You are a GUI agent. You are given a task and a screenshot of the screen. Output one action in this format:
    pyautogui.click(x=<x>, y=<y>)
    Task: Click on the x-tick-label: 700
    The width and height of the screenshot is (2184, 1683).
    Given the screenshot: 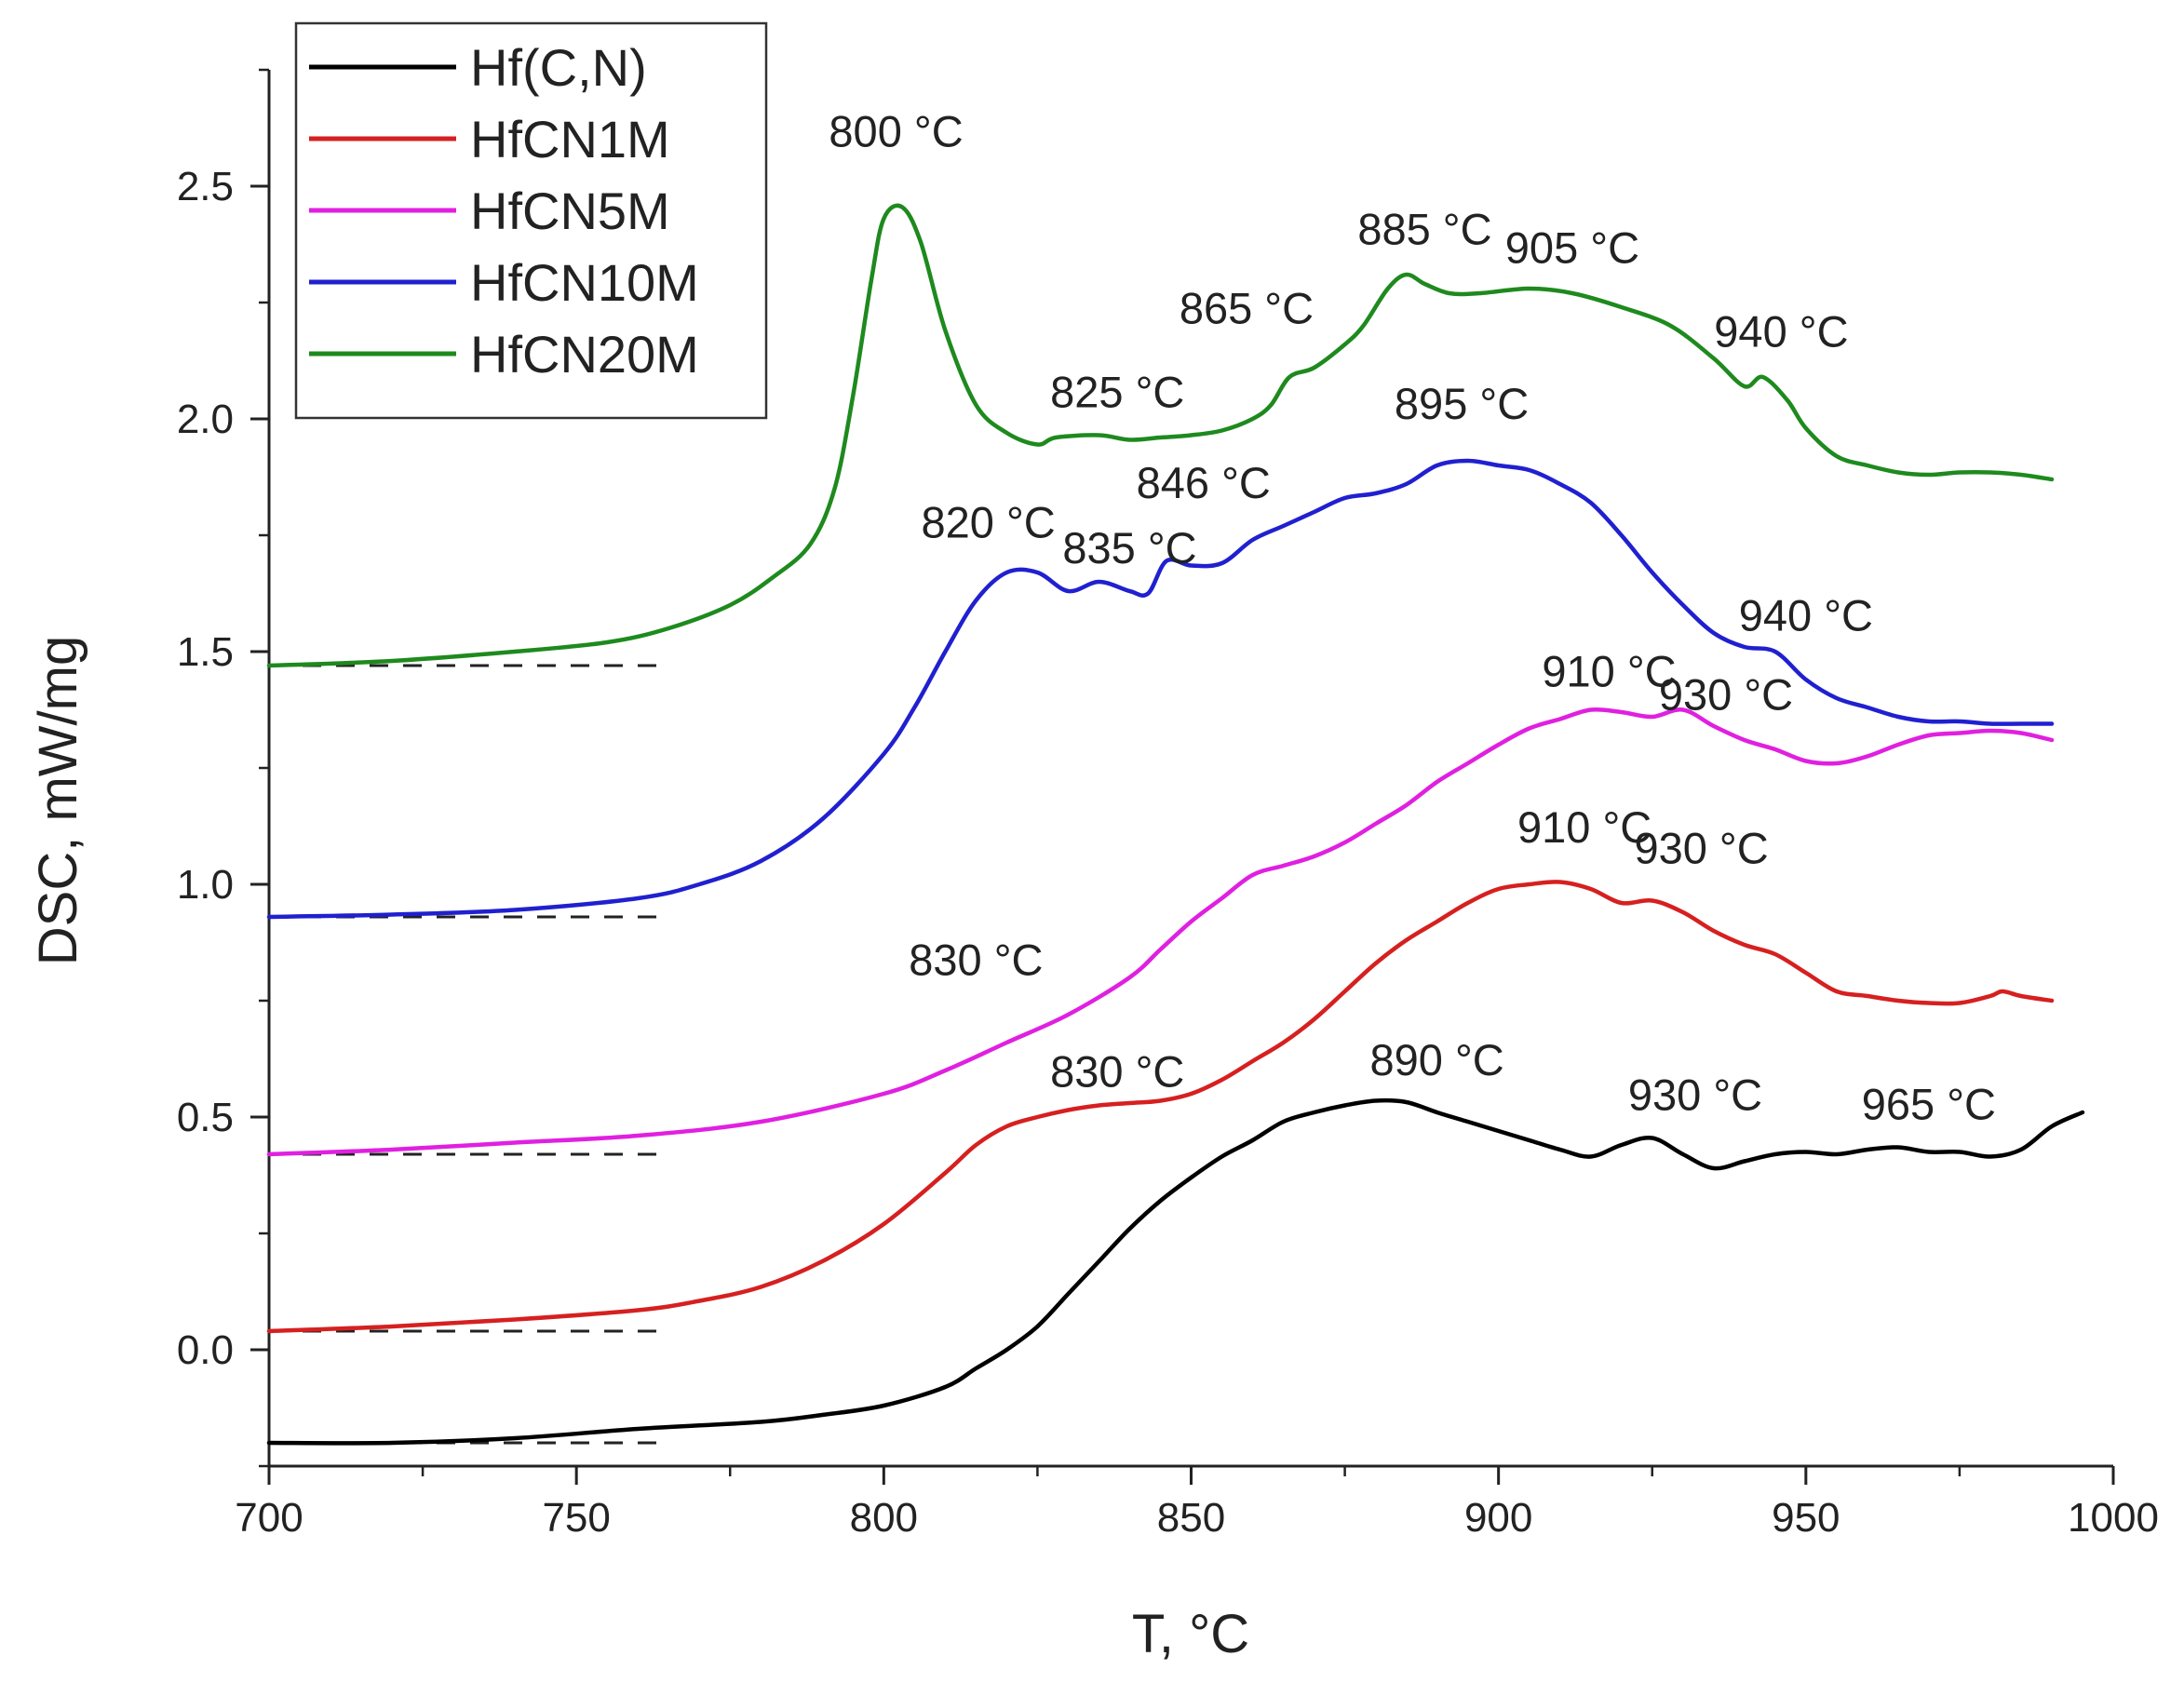 What is the action you would take?
    pyautogui.click(x=269, y=1518)
    